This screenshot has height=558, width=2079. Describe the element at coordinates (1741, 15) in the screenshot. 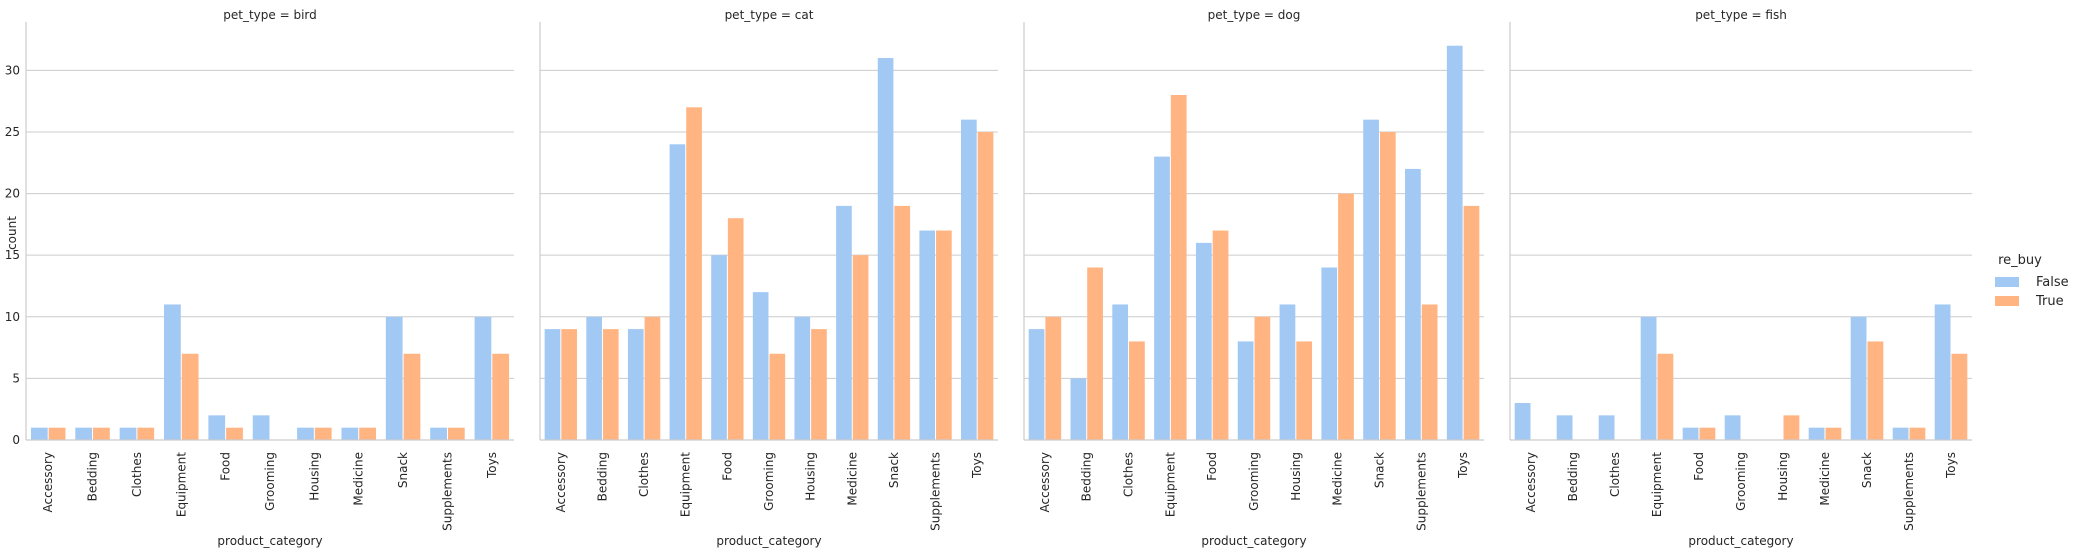

I see `facet-title: pet_type = fish` at that location.